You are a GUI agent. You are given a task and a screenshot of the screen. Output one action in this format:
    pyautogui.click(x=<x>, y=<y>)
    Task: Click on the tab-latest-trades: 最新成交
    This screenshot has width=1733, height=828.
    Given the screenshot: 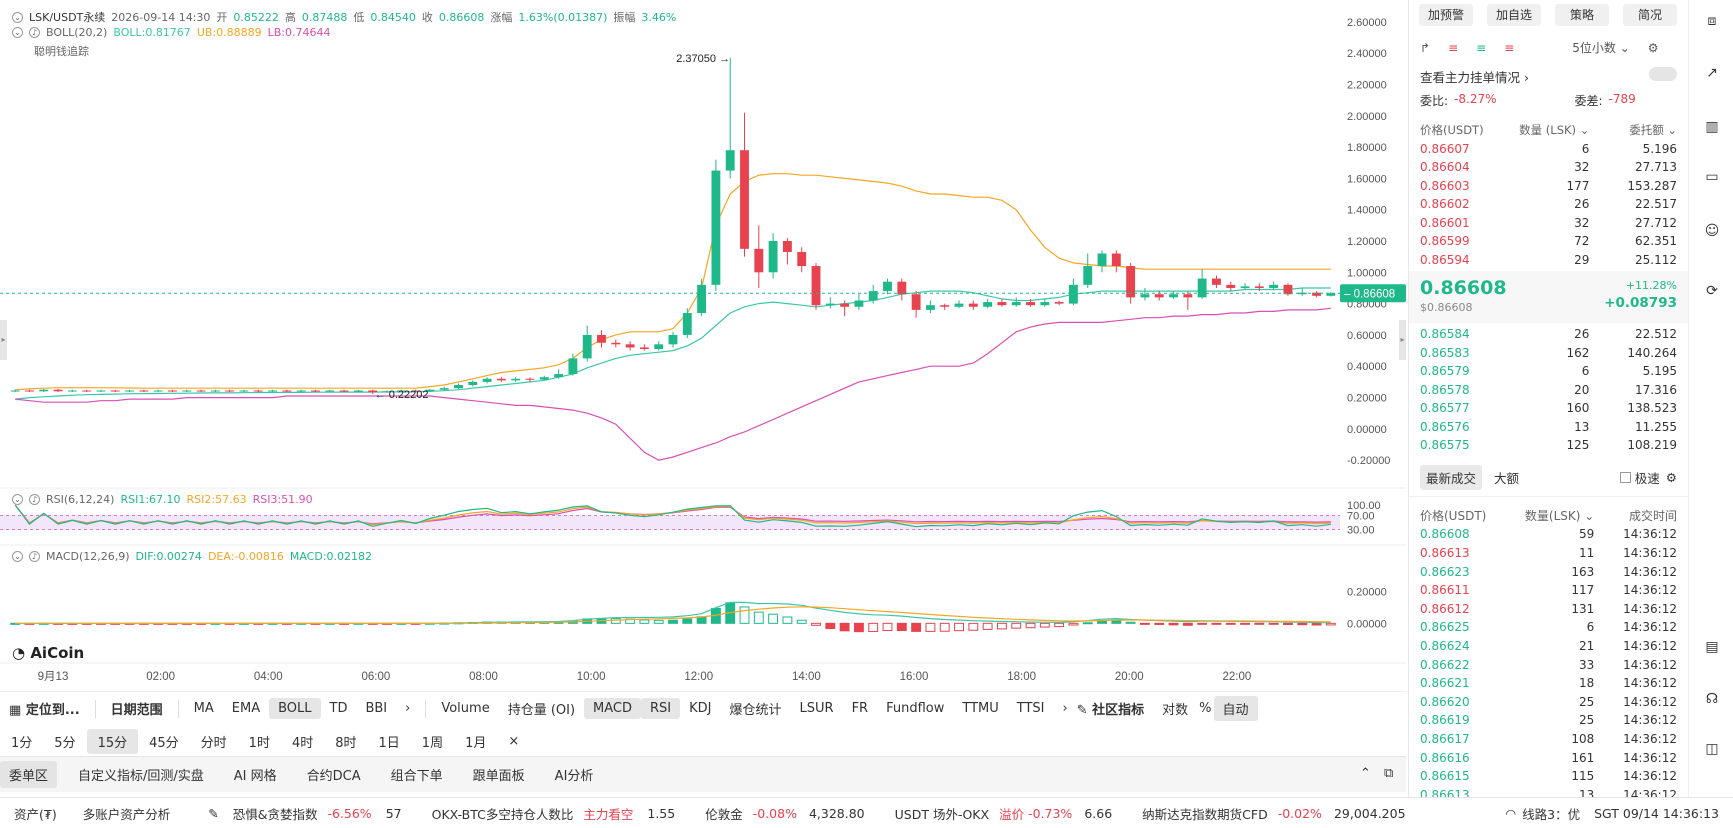 What is the action you would take?
    pyautogui.click(x=1451, y=477)
    